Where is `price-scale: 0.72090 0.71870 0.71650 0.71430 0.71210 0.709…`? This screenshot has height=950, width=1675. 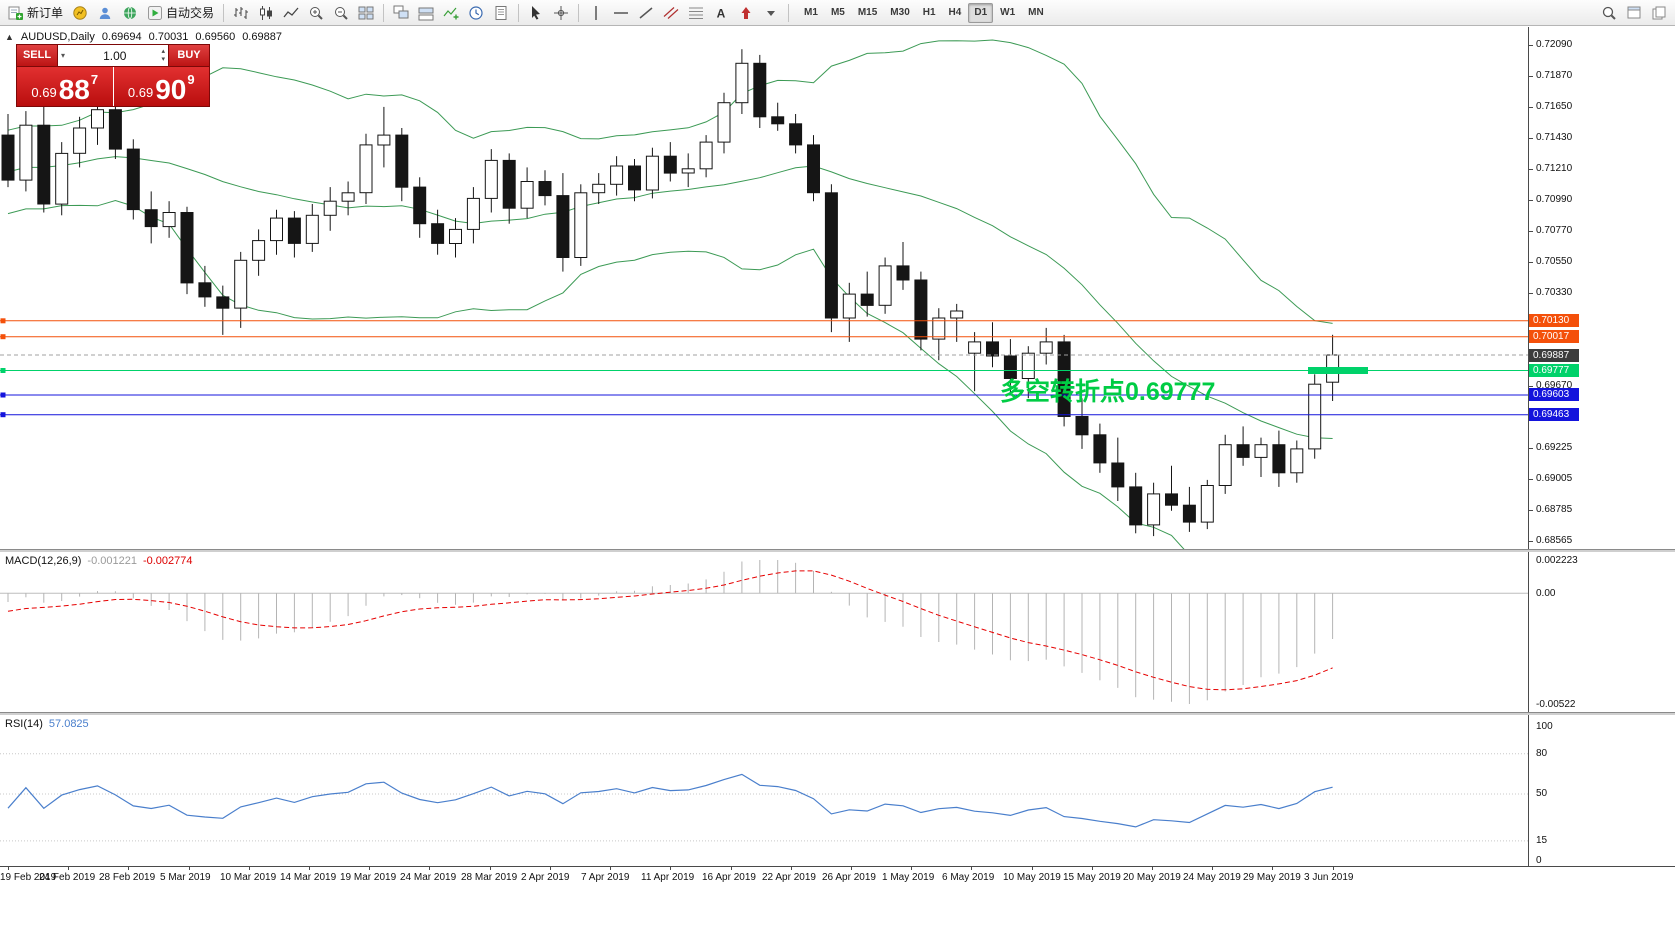 price-scale: 0.72090 0.71870 0.71650 0.71430 0.71210 0.709… is located at coordinates (1601, 446).